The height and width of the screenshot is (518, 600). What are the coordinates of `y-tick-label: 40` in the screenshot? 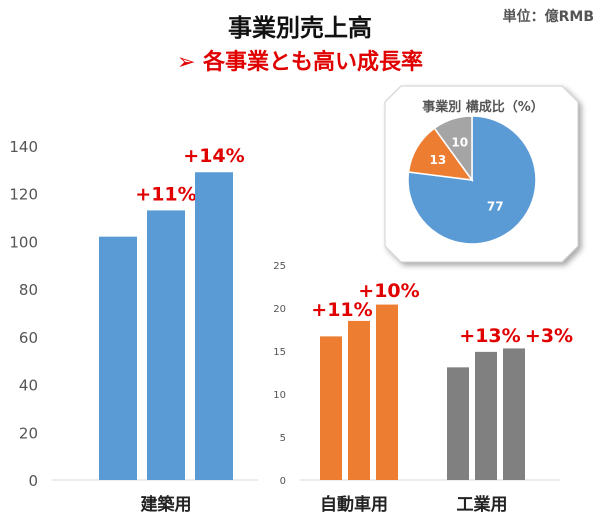 It's located at (28, 386).